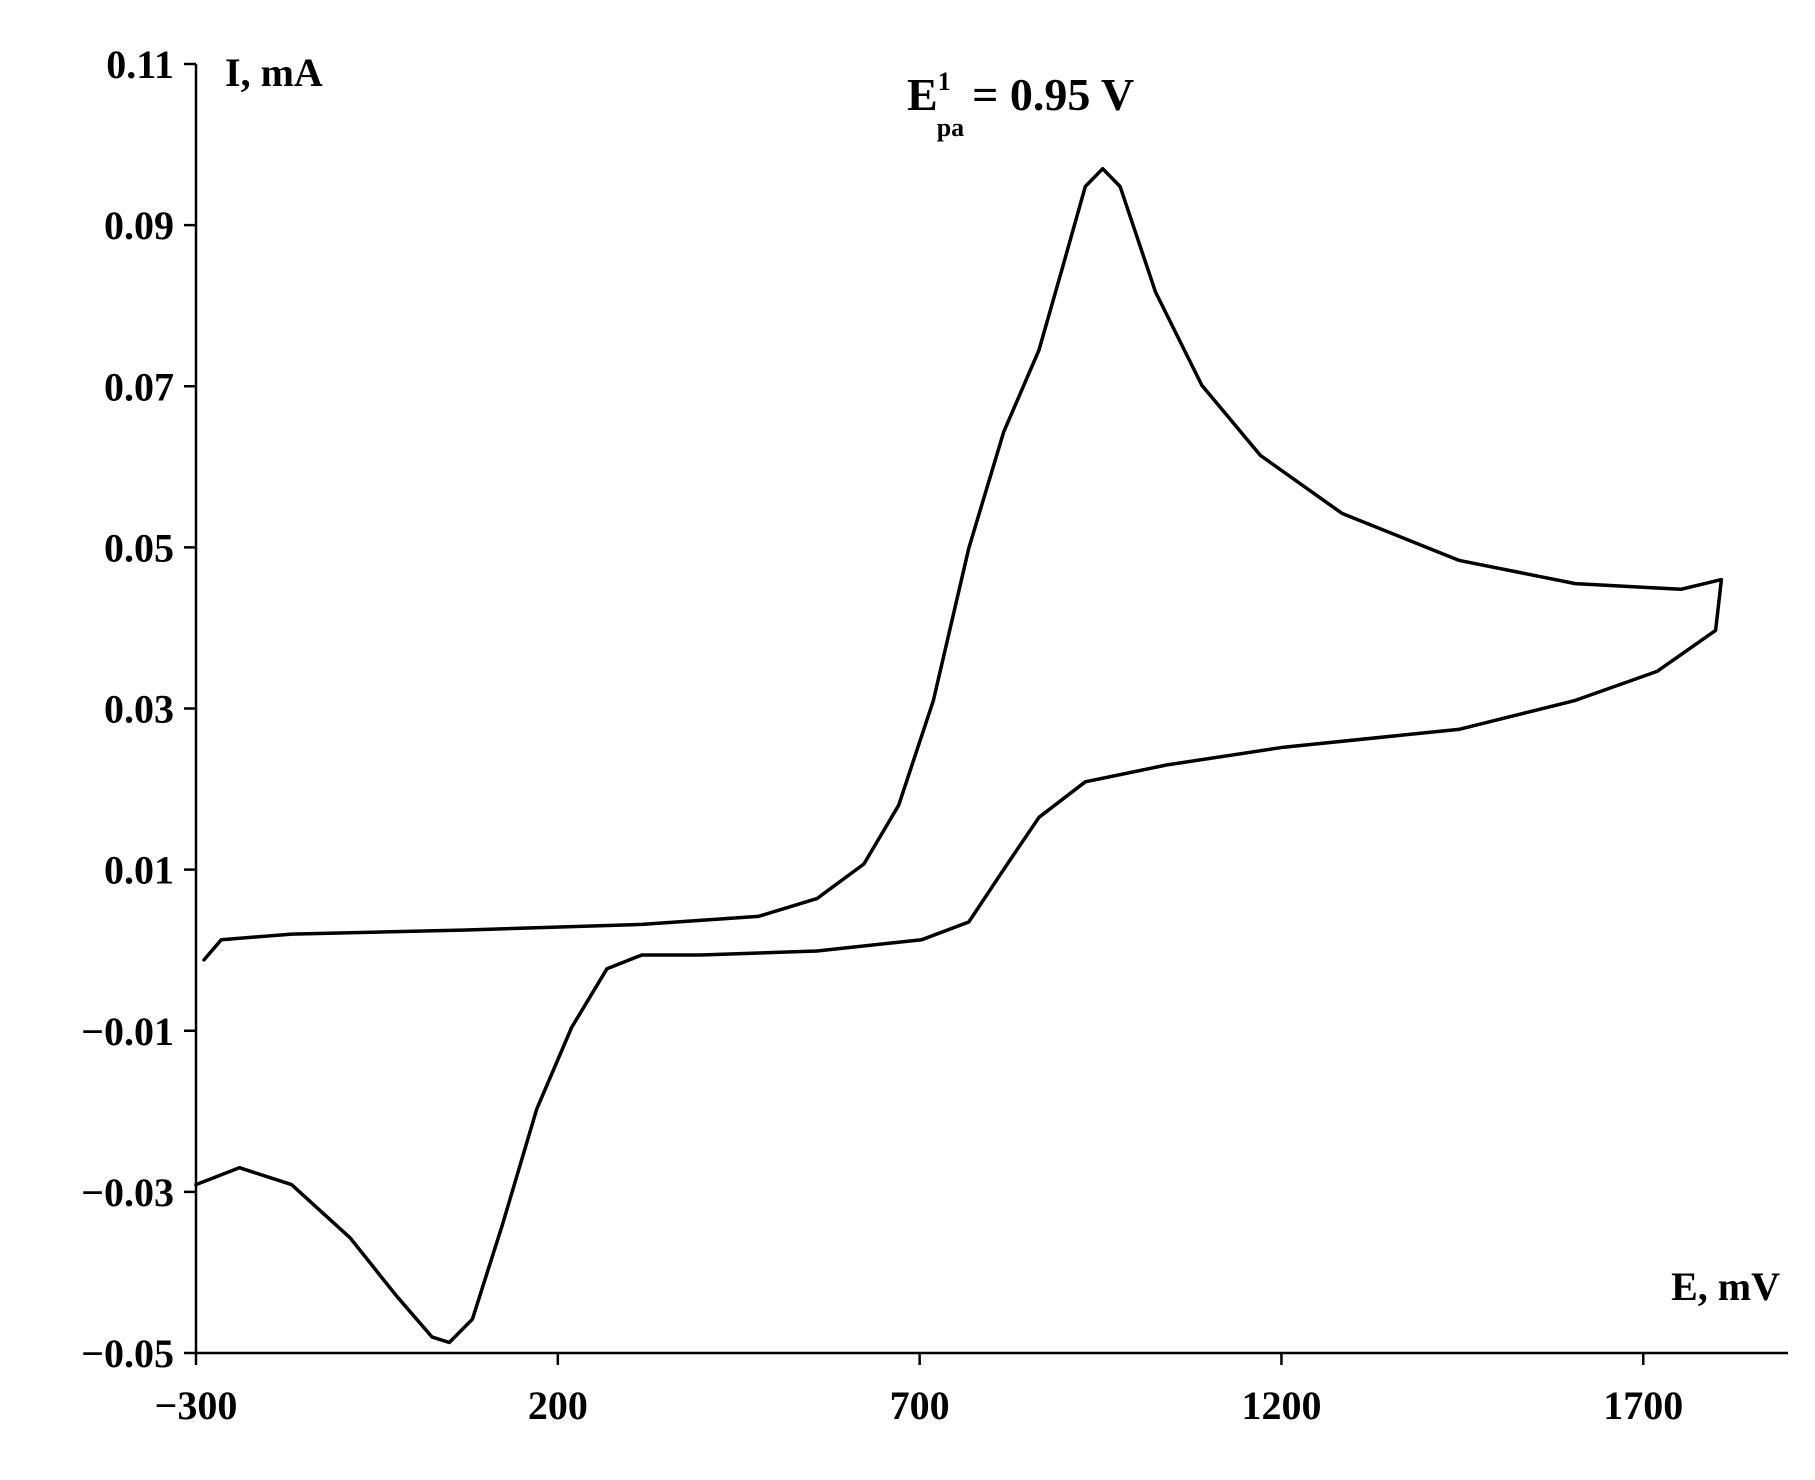 The width and height of the screenshot is (1815, 1480). What do you see at coordinates (139, 709) in the screenshot?
I see `y-tick-label: 0.03` at bounding box center [139, 709].